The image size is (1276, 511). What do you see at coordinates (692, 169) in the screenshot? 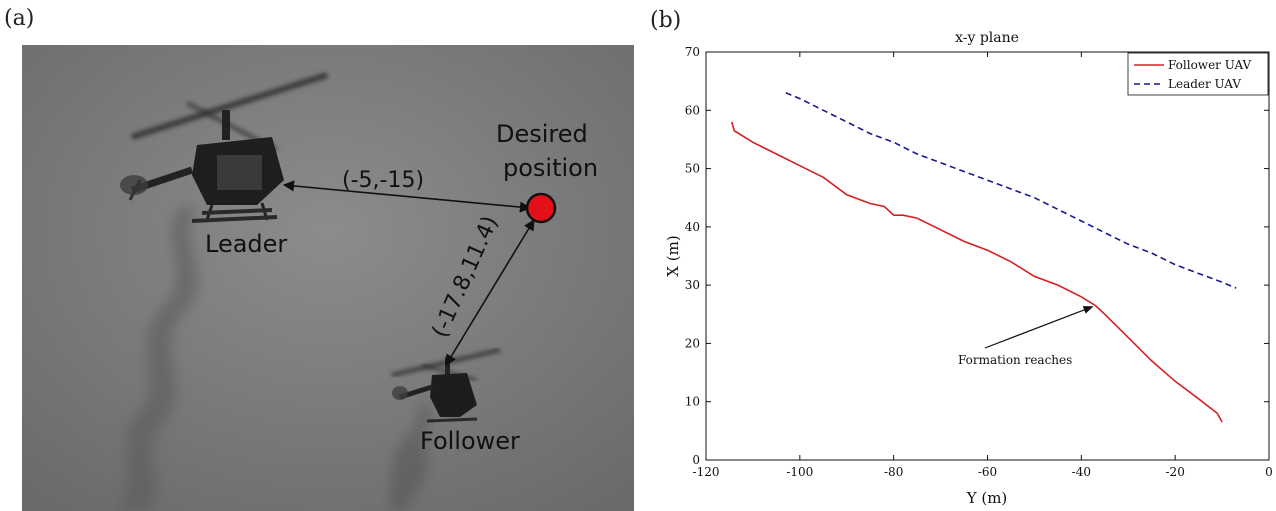
I see `y-tick-label: 50` at bounding box center [692, 169].